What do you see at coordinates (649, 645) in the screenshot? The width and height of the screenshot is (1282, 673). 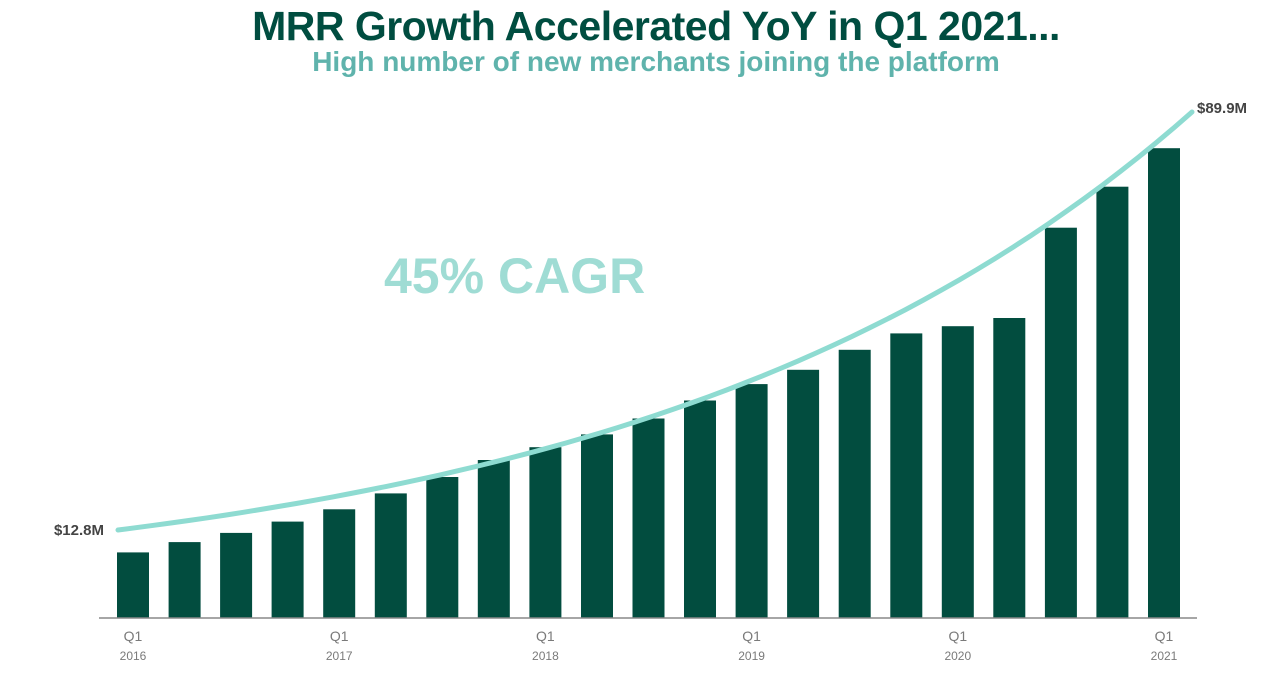 I see `x-tick-labels: Q1 2016 Q1 2017 Q1 2018 Q1 2019 Q1 2020 Q1 2021` at bounding box center [649, 645].